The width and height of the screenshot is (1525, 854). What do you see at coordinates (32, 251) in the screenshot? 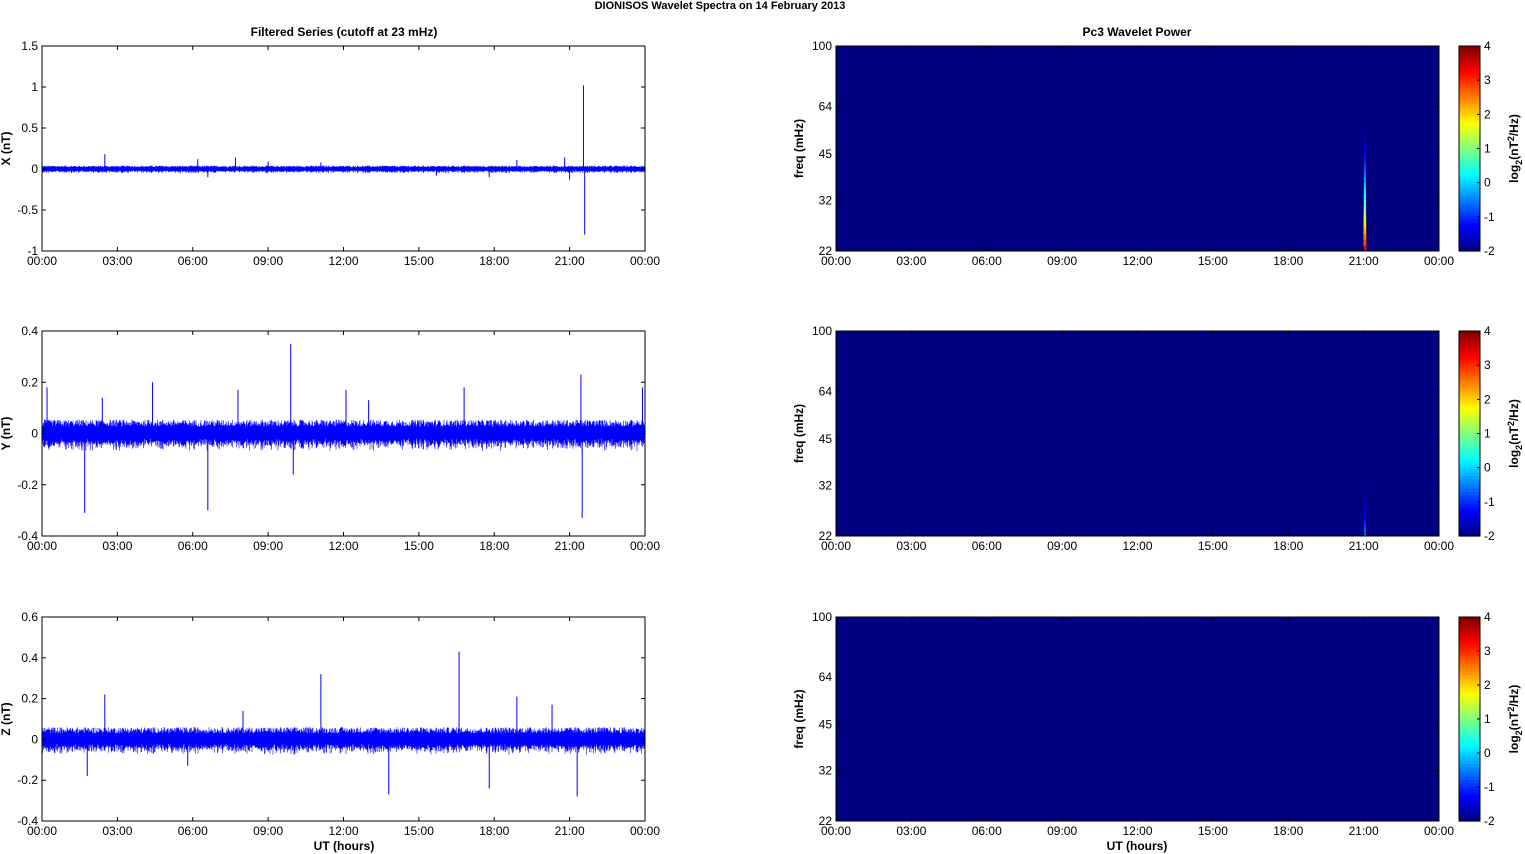
I see `y-tick-label: -1` at bounding box center [32, 251].